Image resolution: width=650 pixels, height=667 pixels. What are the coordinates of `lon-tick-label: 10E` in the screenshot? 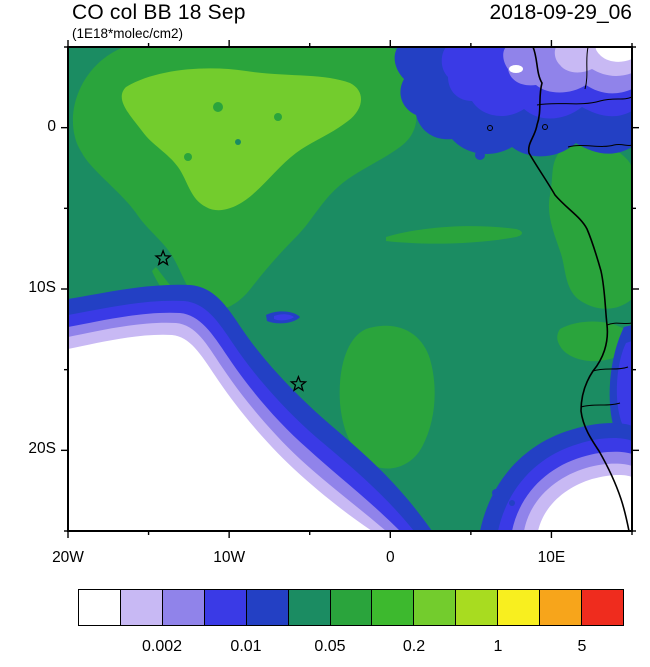 It's located at (551, 557).